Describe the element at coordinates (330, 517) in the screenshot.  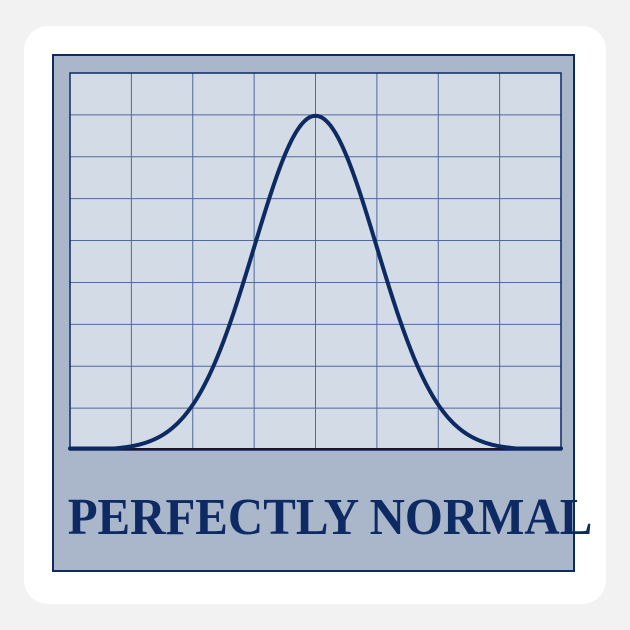
I see `caption-text: PERFECTLY NORMAL` at that location.